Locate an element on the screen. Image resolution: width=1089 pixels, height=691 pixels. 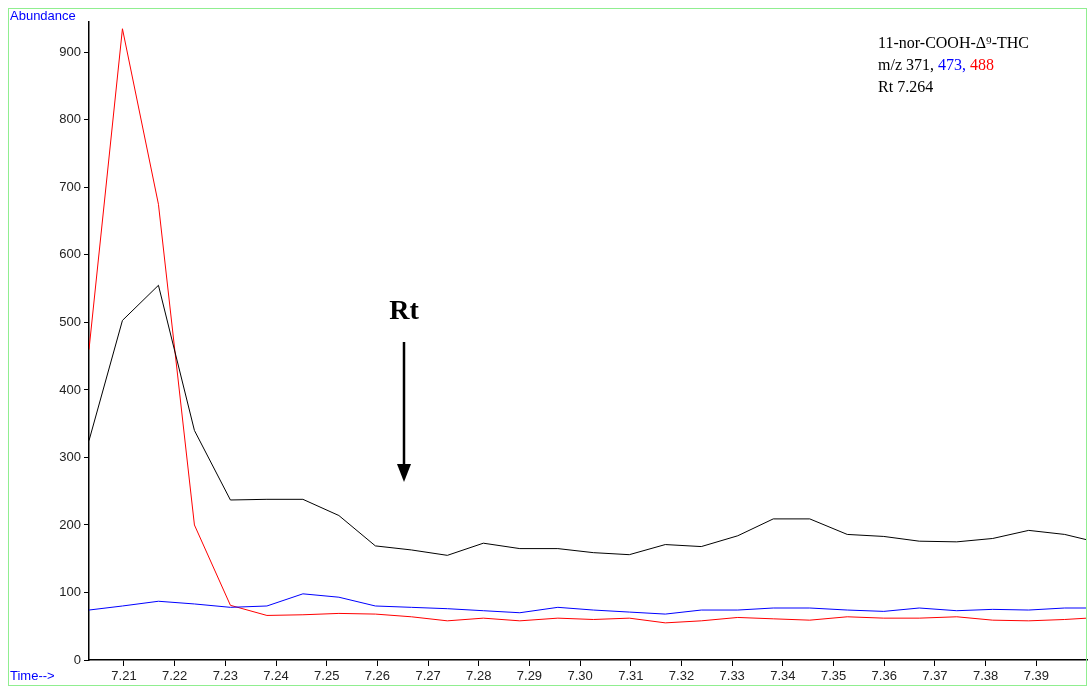
x-tick-label: 7.36 is located at coordinates (884, 676).